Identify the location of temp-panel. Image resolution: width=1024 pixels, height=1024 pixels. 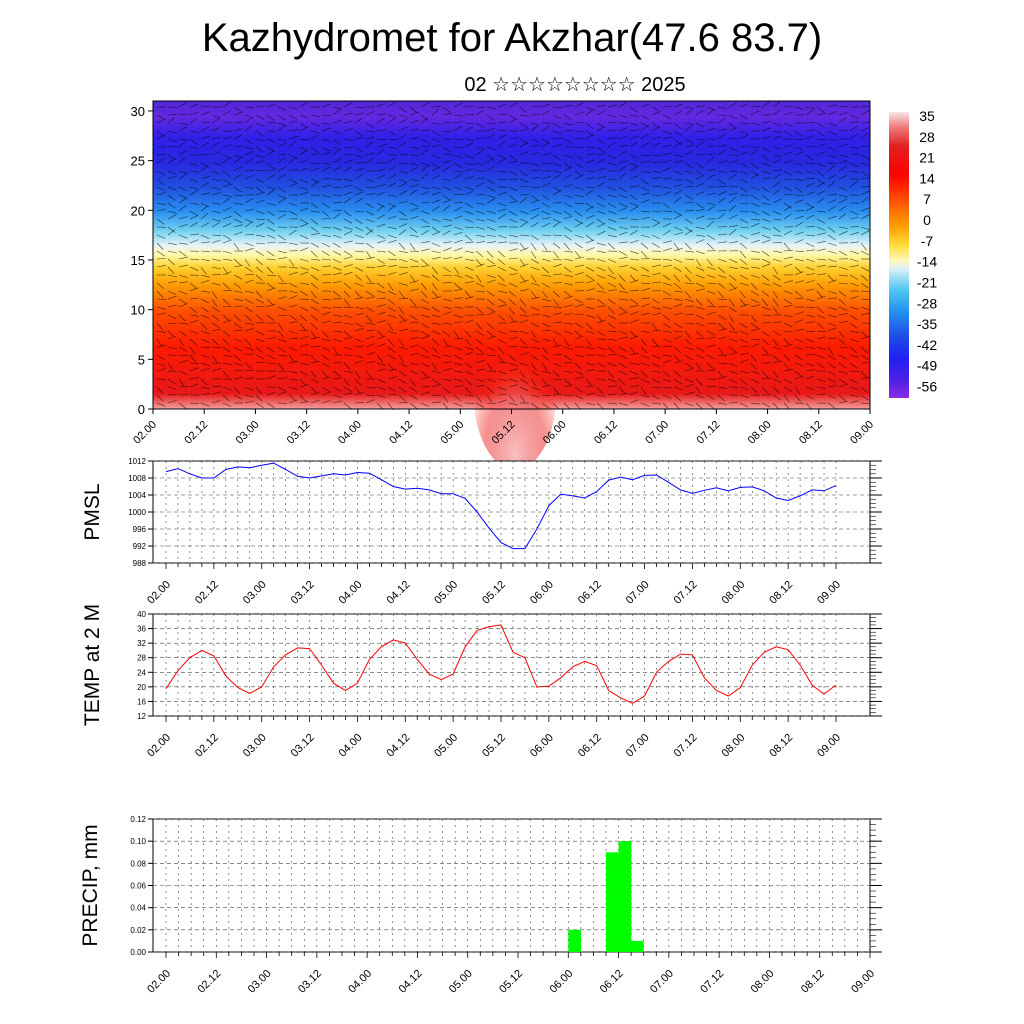
(515, 667).